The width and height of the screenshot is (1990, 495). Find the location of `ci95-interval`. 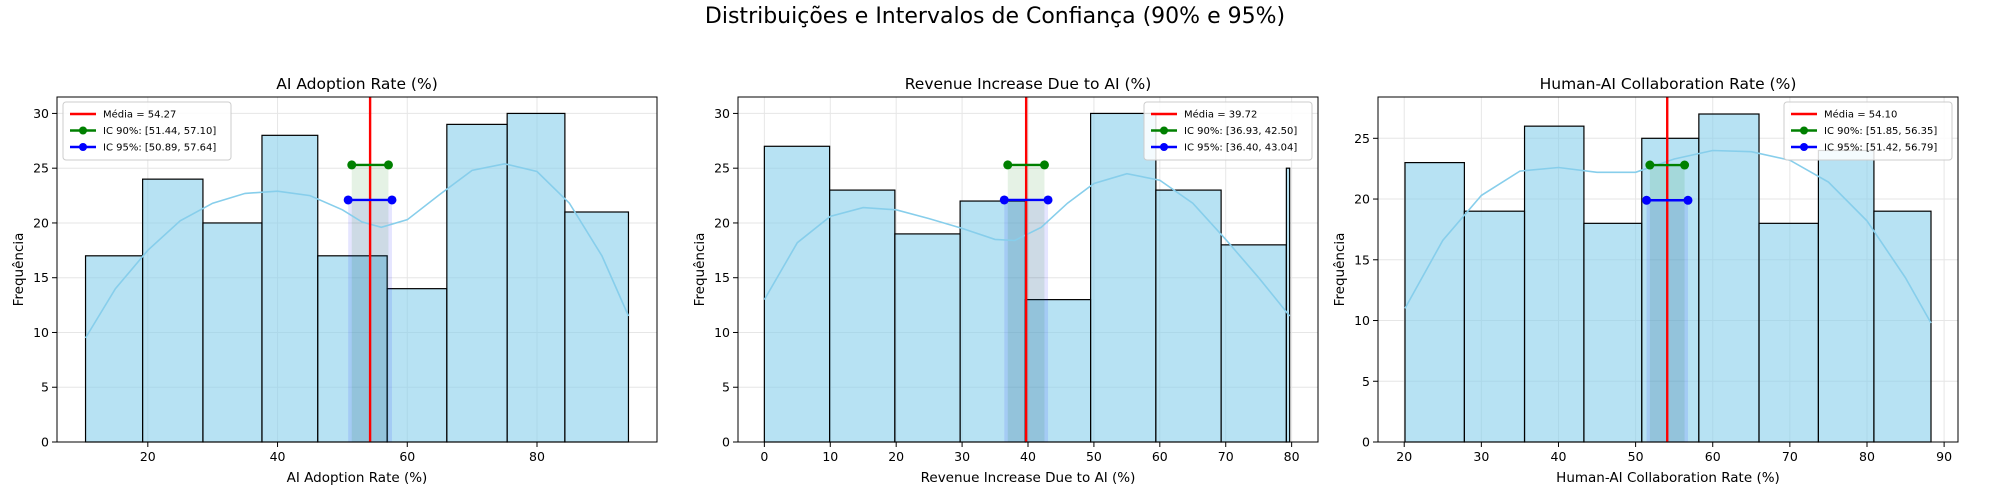

ci95-interval is located at coordinates (1667, 200).